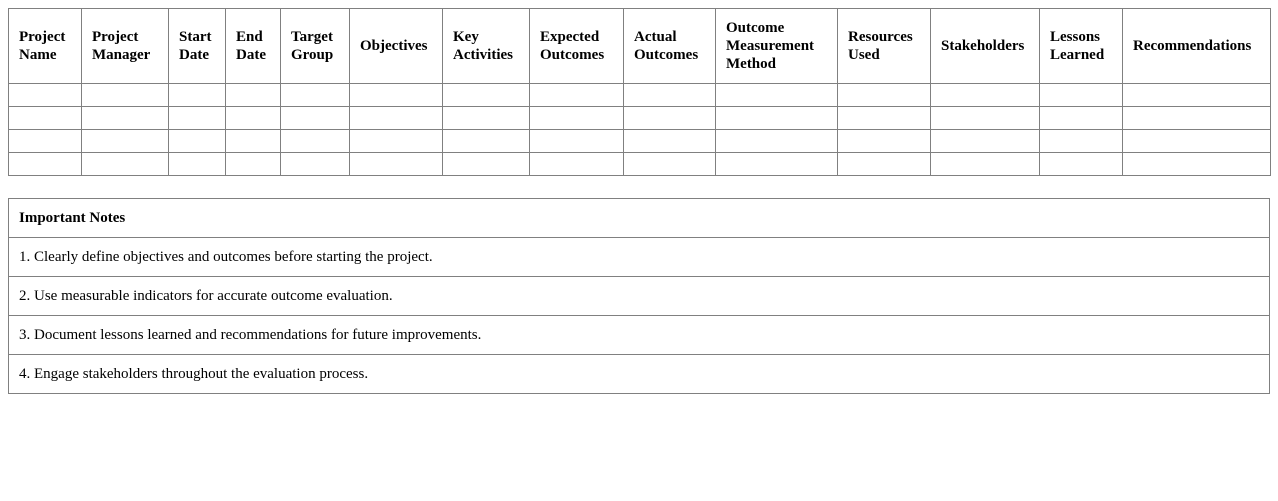  Describe the element at coordinates (315, 46) in the screenshot. I see `column-header: Target Group` at that location.